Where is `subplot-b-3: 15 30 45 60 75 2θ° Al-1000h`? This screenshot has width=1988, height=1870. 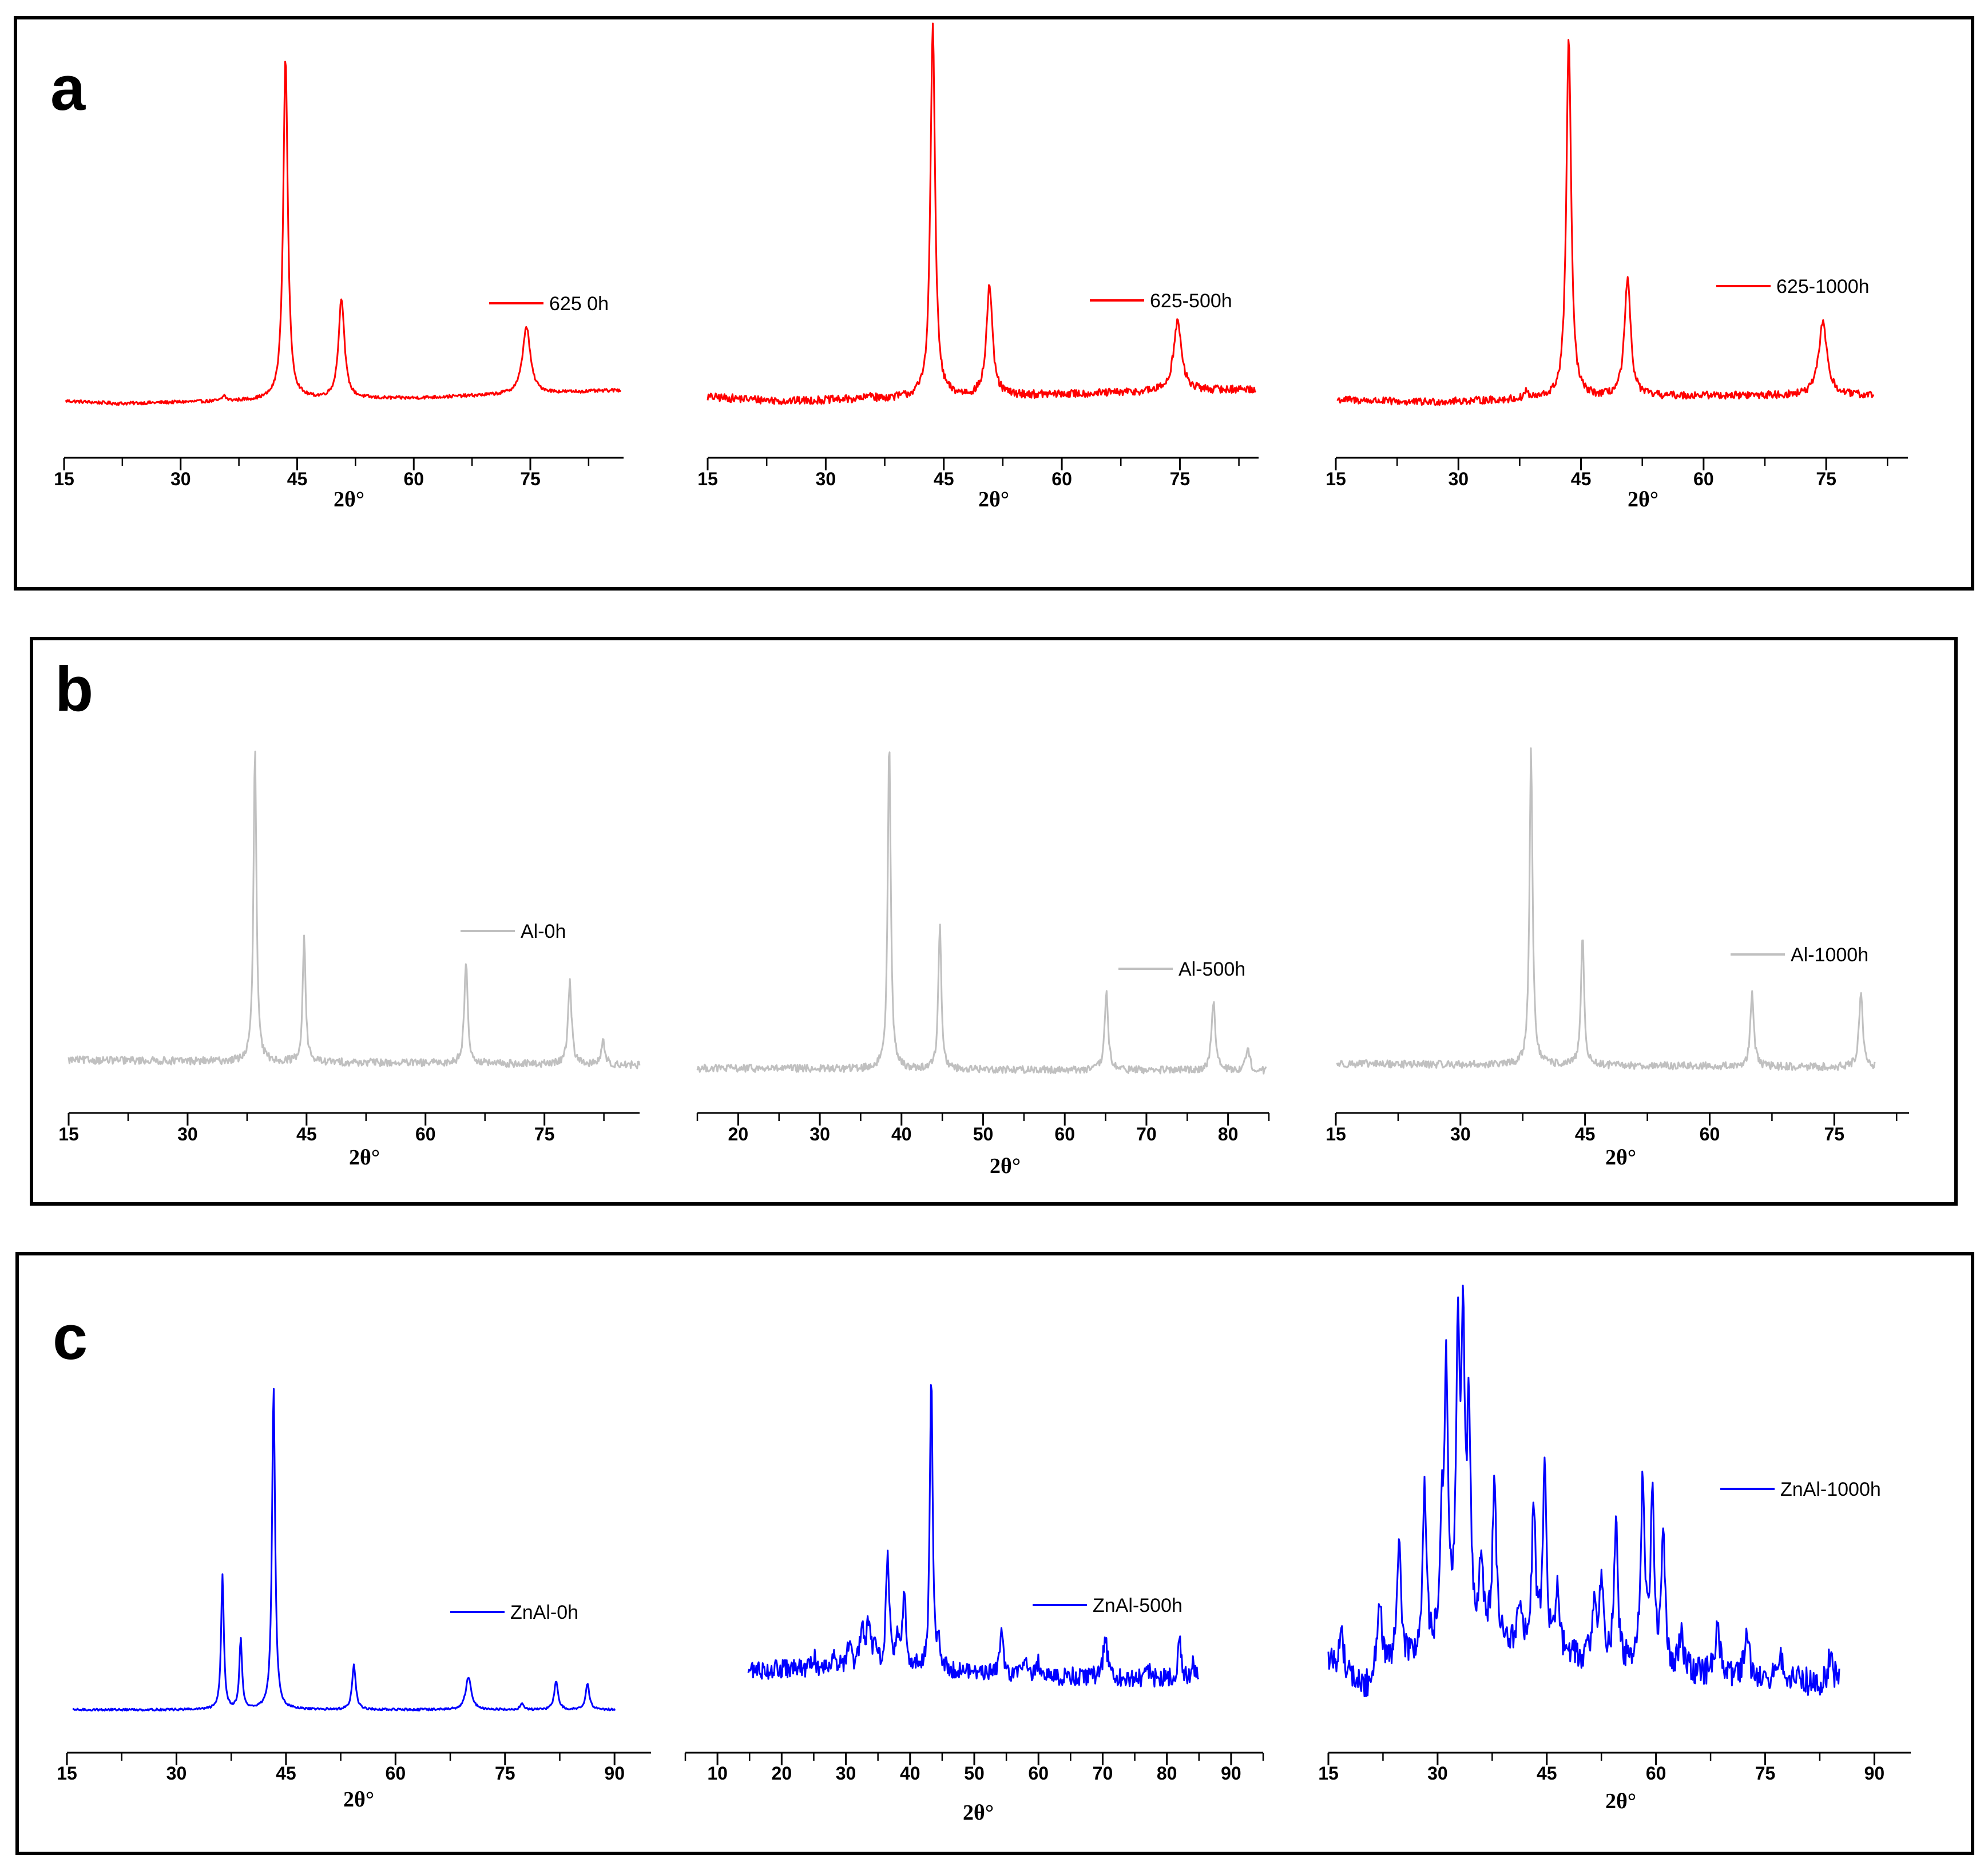 subplot-b-3: 15 30 45 60 75 2θ° Al-1000h is located at coordinates (1618, 958).